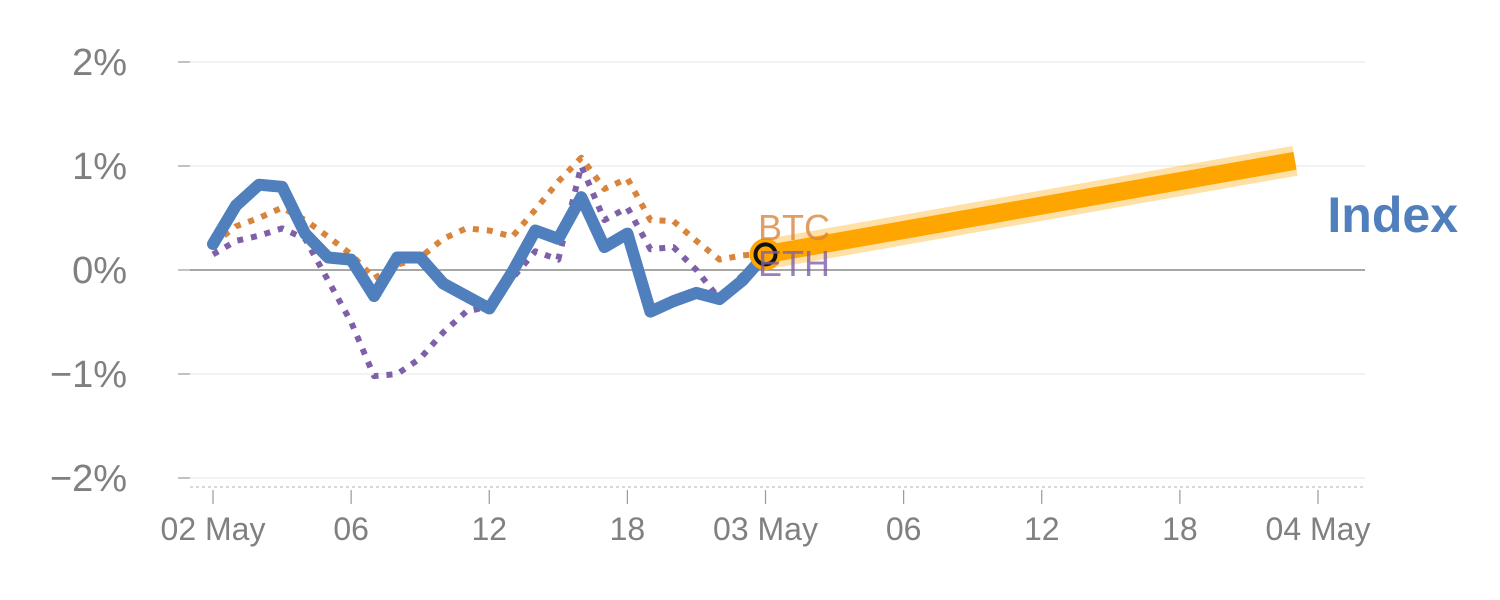 This screenshot has width=1500, height=600. I want to click on y-tick-label: −2%, so click(88, 479).